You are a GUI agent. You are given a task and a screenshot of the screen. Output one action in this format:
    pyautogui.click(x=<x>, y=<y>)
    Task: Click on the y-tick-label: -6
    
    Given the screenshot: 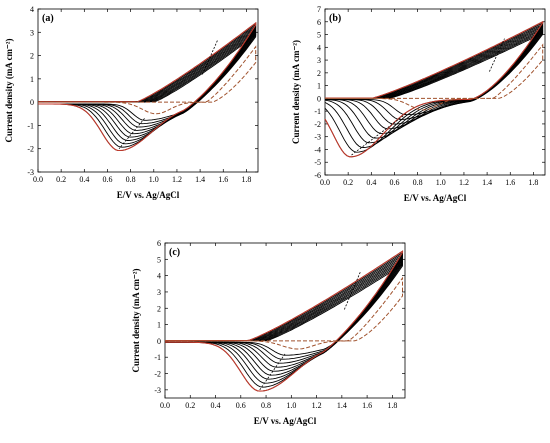 What is the action you would take?
    pyautogui.click(x=317, y=175)
    